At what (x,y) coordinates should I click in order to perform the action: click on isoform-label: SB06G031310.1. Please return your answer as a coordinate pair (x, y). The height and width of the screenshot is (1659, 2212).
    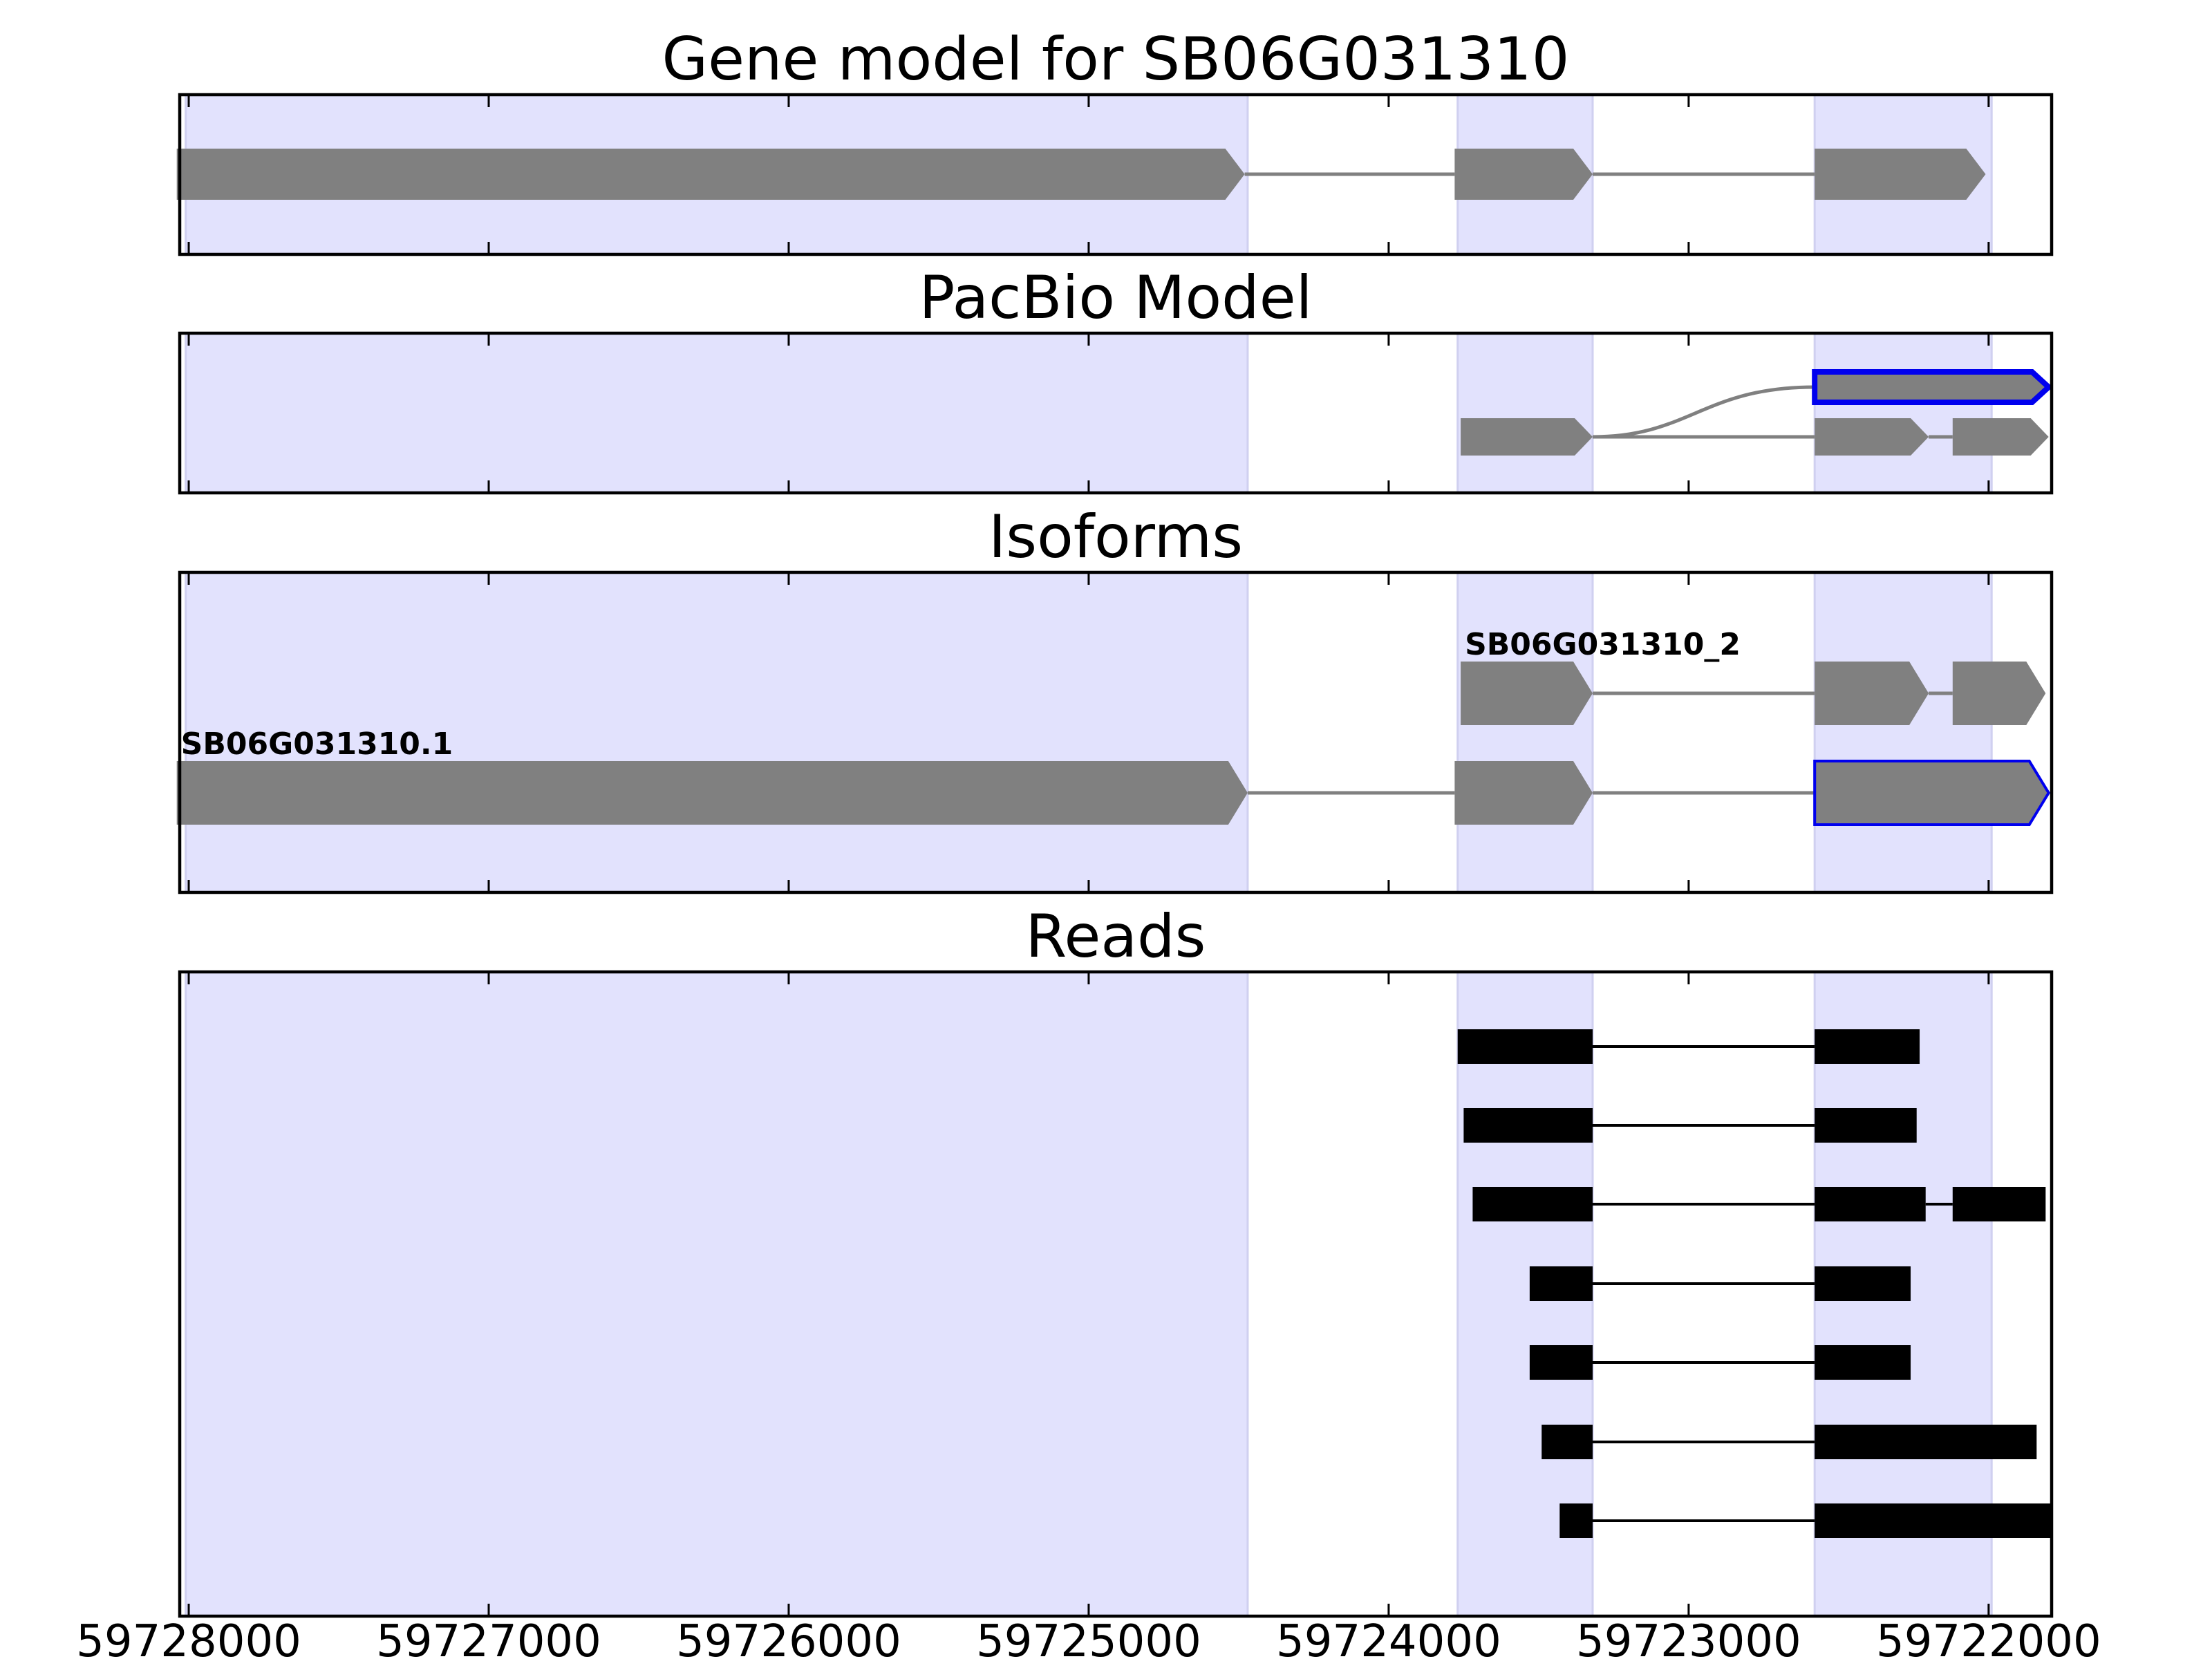
    Looking at the image, I should click on (317, 744).